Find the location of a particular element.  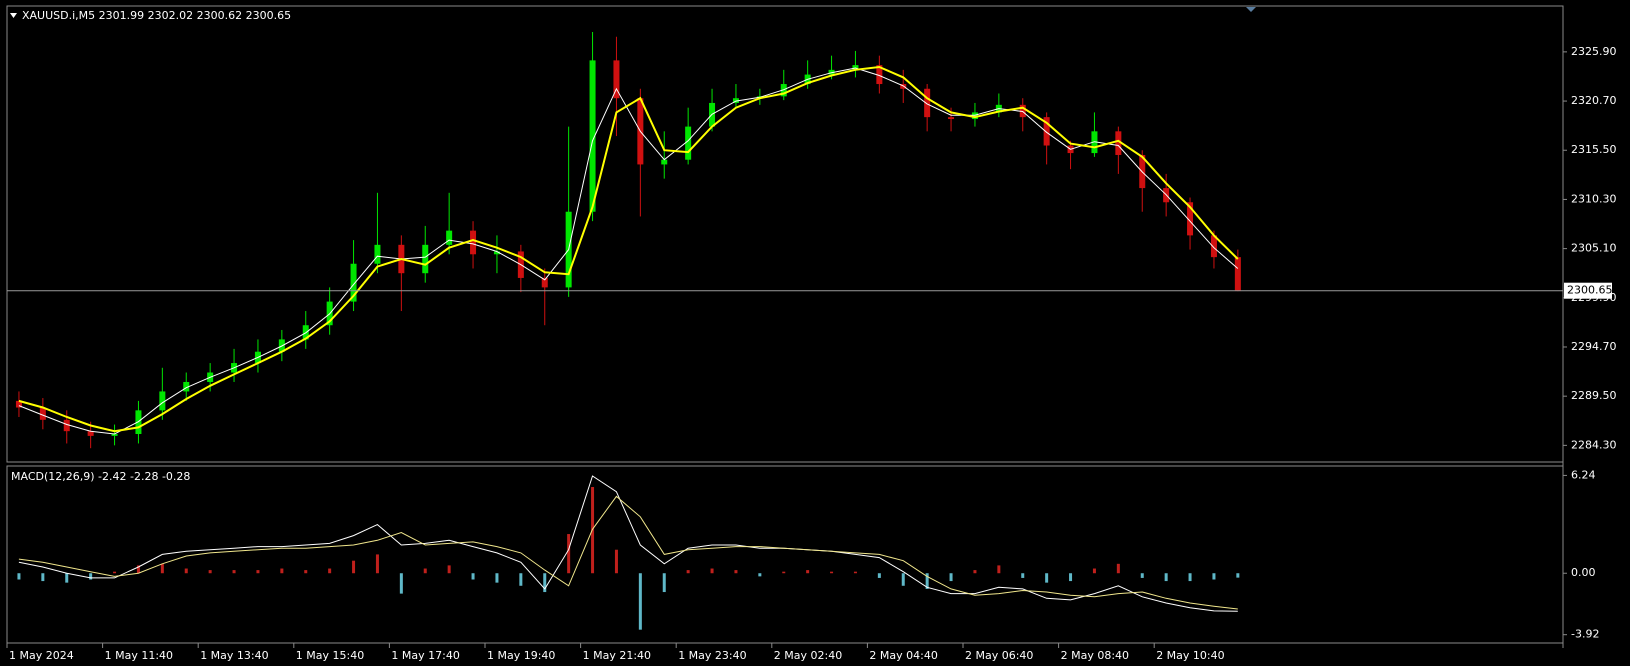

x-tick-label: 2 May 02:40 is located at coordinates (808, 655).